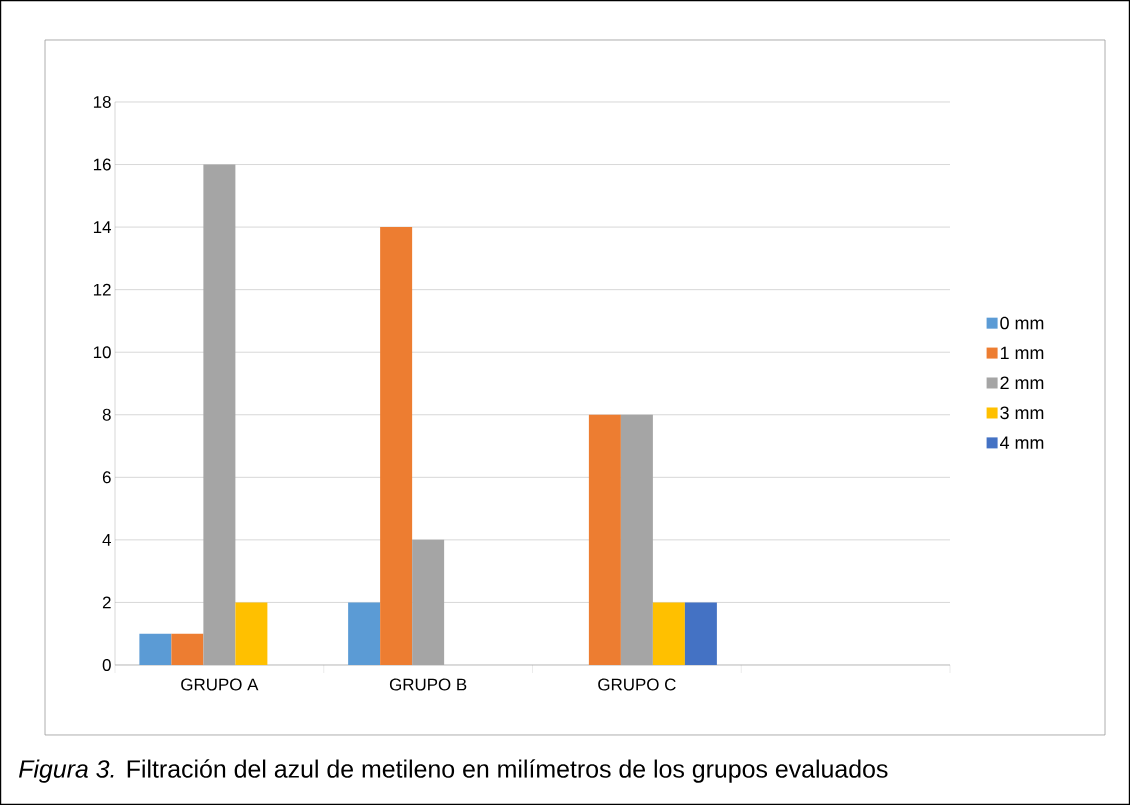 The image size is (1130, 805). Describe the element at coordinates (1022, 382) in the screenshot. I see `legend-label: 2 mm` at that location.